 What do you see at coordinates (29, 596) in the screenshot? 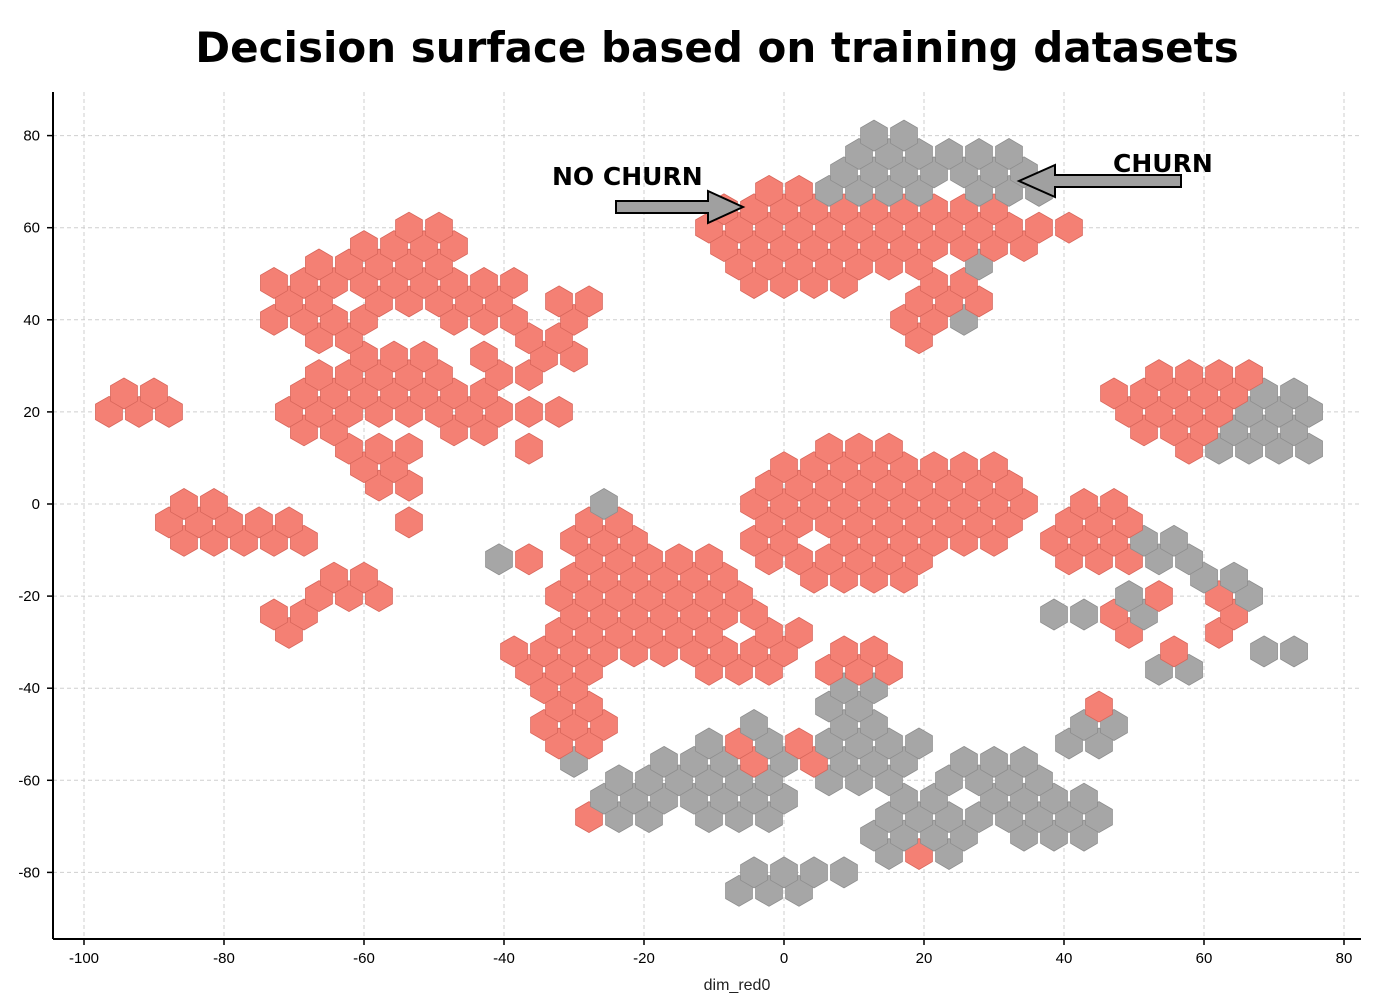
I see `y-tick-label: -20` at bounding box center [29, 596].